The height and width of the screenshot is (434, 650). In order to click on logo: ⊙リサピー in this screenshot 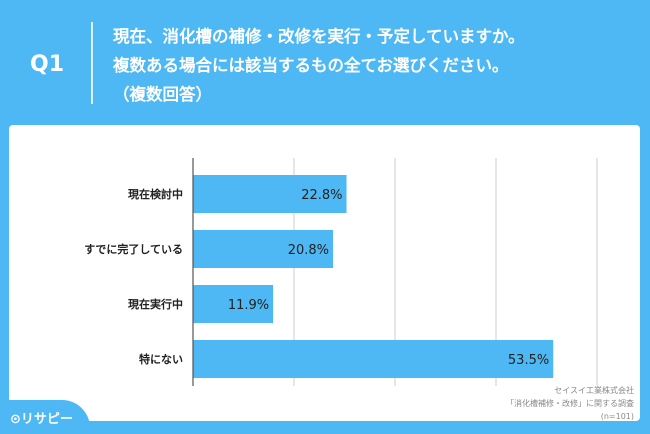, I will do `click(45, 417)`.